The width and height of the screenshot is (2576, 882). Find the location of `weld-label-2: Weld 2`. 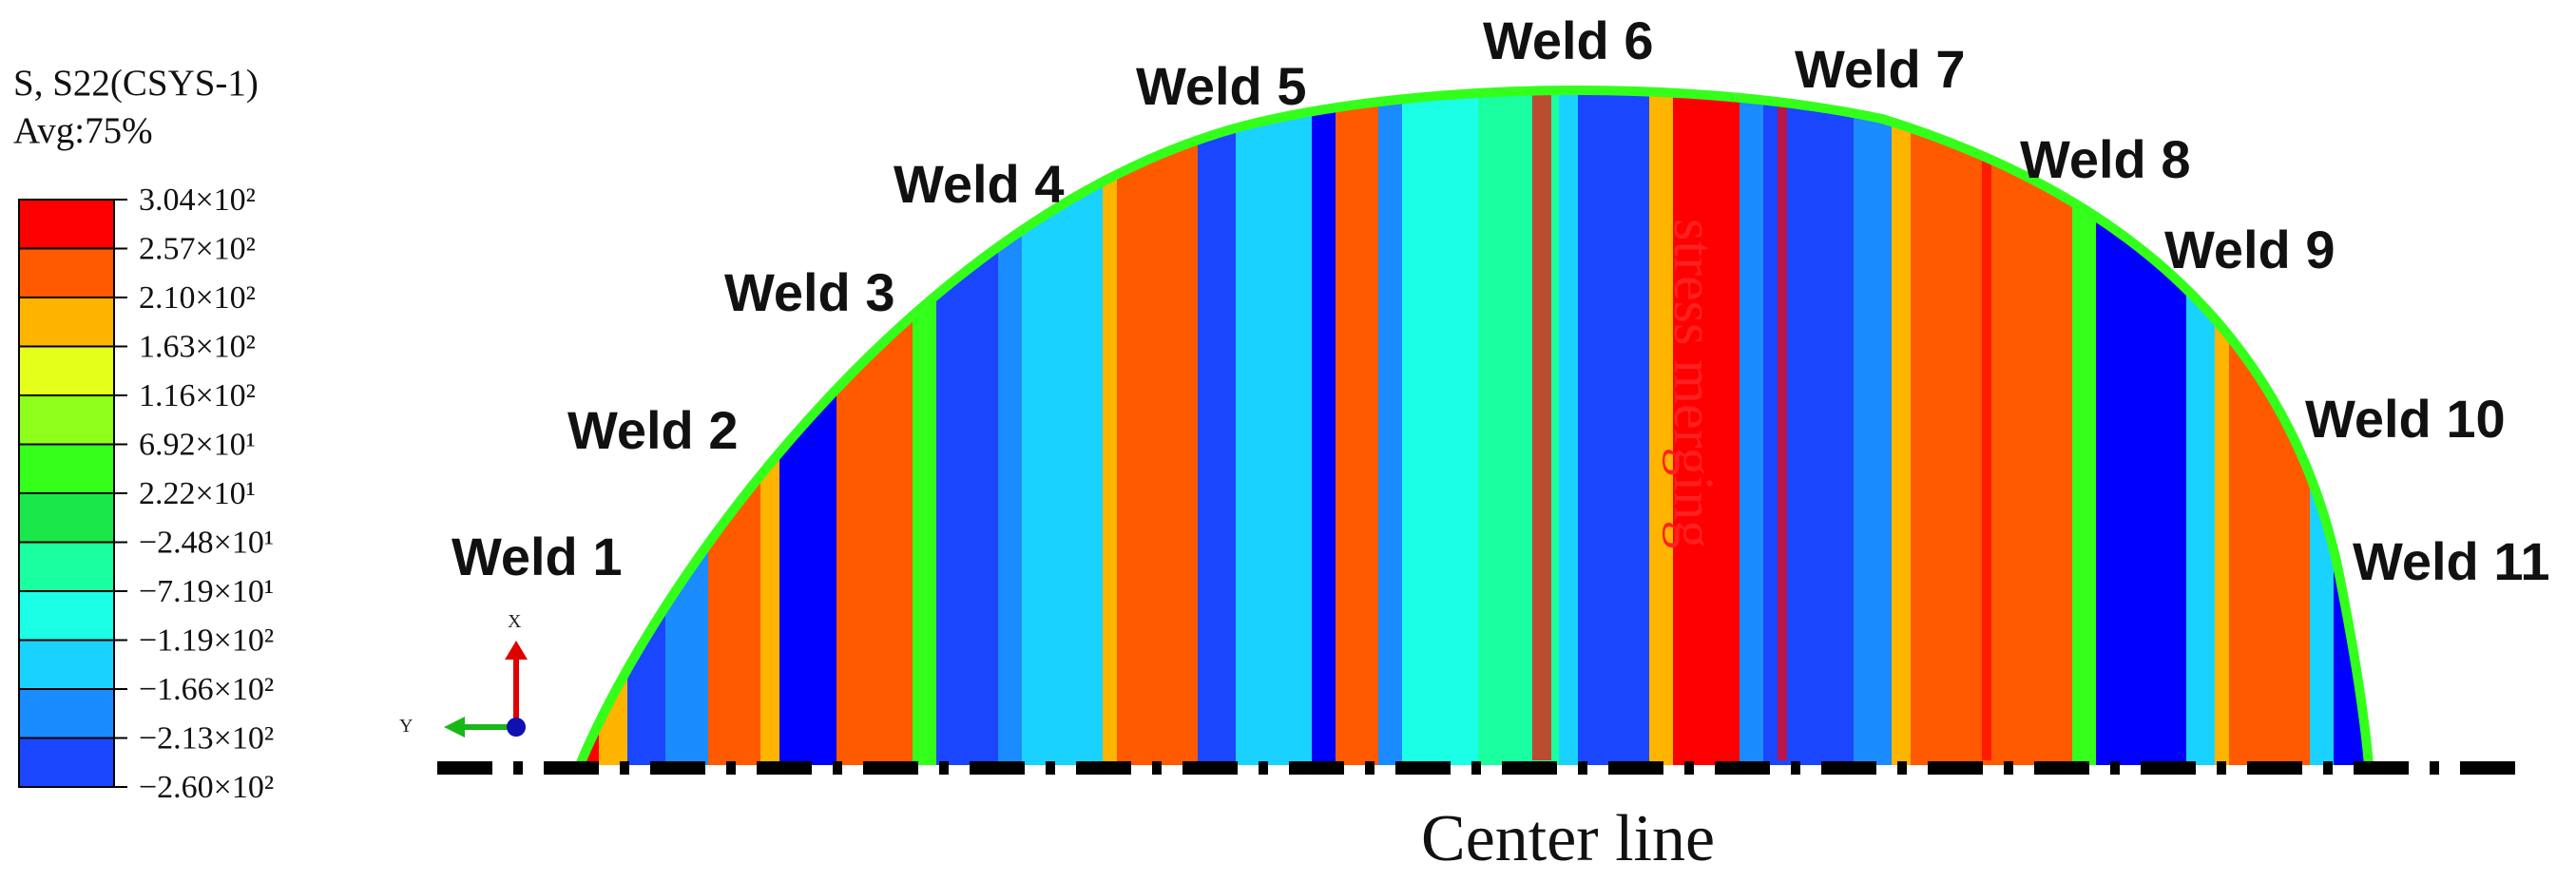

weld-label-2: Weld 2 is located at coordinates (652, 430).